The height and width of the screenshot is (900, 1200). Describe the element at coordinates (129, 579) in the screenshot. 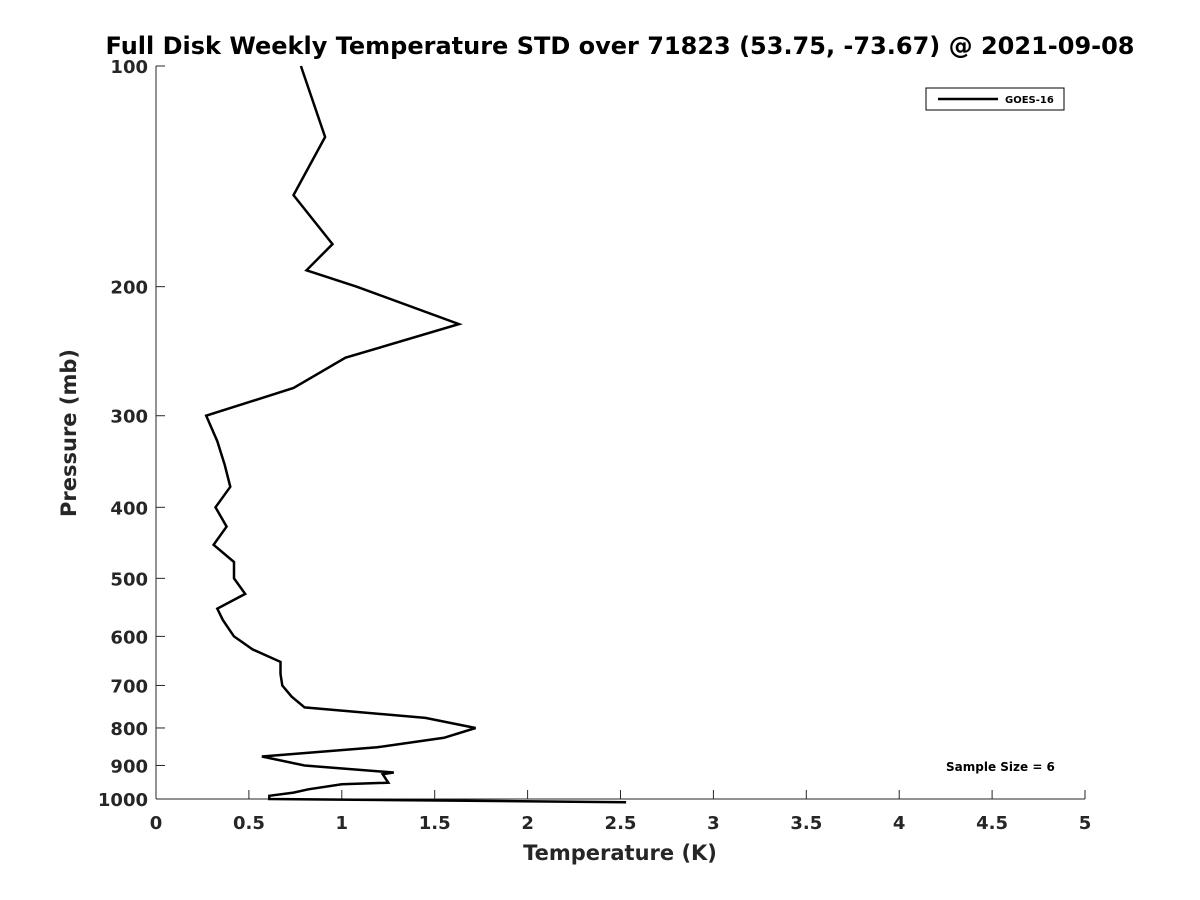

I see `y-tick-label: 500` at that location.